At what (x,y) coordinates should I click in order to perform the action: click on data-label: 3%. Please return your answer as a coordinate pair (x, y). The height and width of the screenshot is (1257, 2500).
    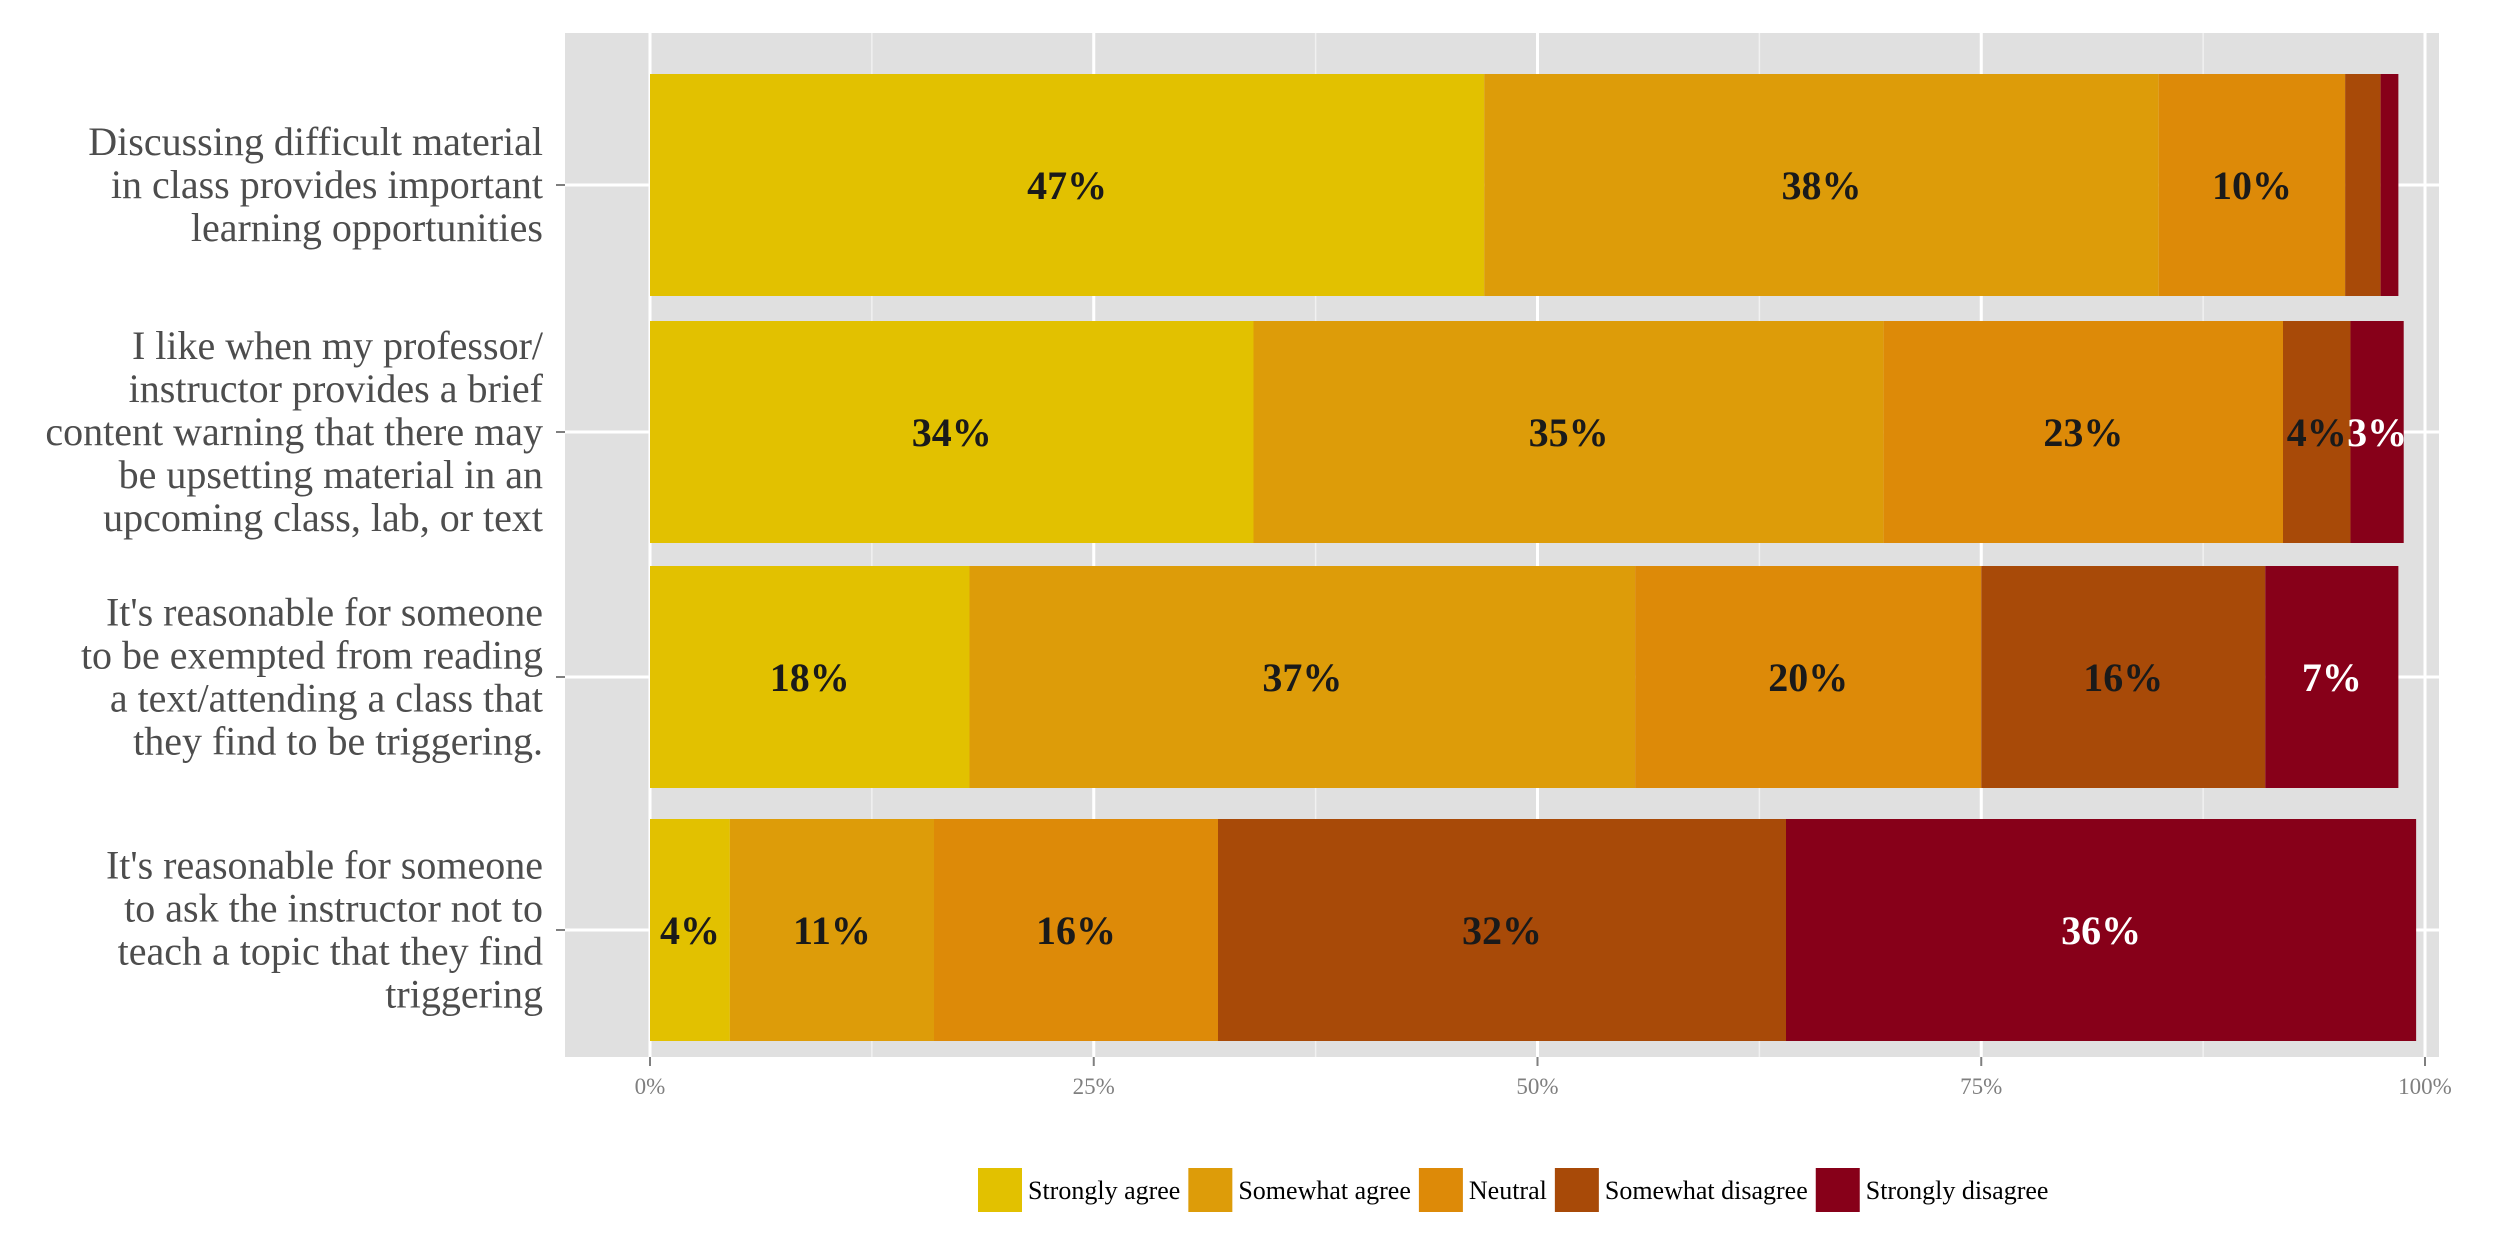
    Looking at the image, I should click on (2377, 432).